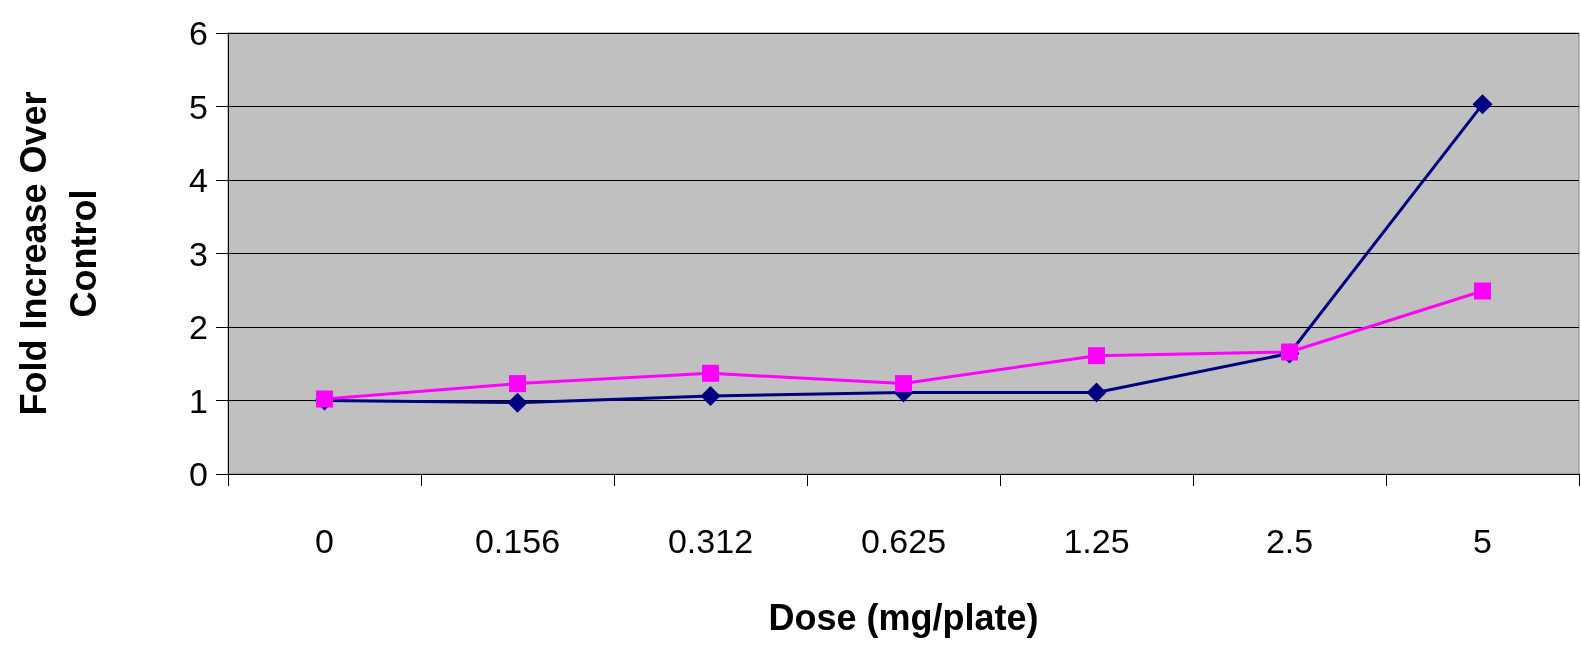  I want to click on y-tick-label: 1, so click(198, 400).